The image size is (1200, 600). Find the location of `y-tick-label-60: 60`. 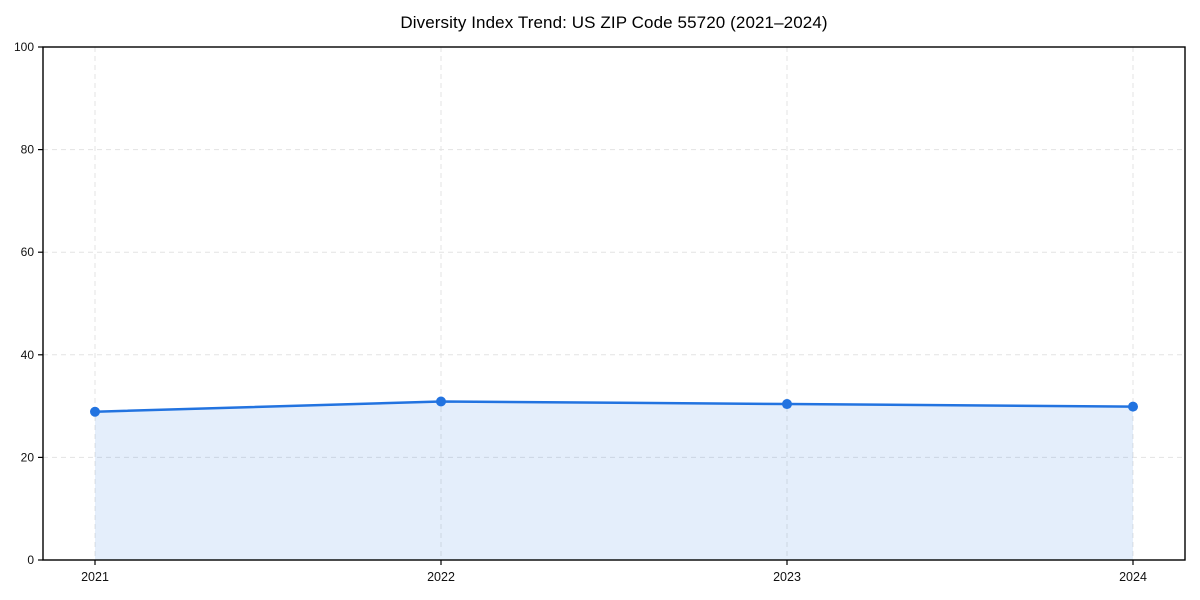

y-tick-label-60: 60 is located at coordinates (28, 252).